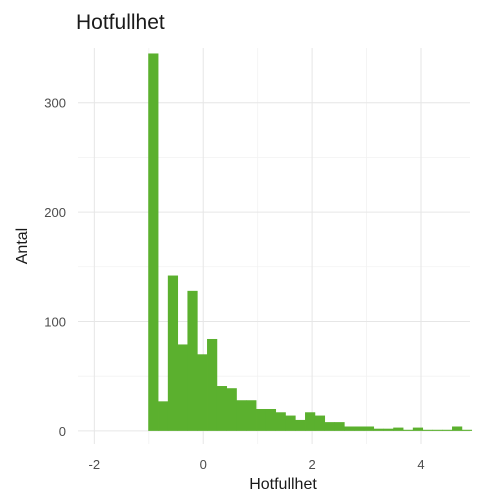 The image size is (478, 492). Describe the element at coordinates (55, 212) in the screenshot. I see `y-tick-label: 200` at that location.